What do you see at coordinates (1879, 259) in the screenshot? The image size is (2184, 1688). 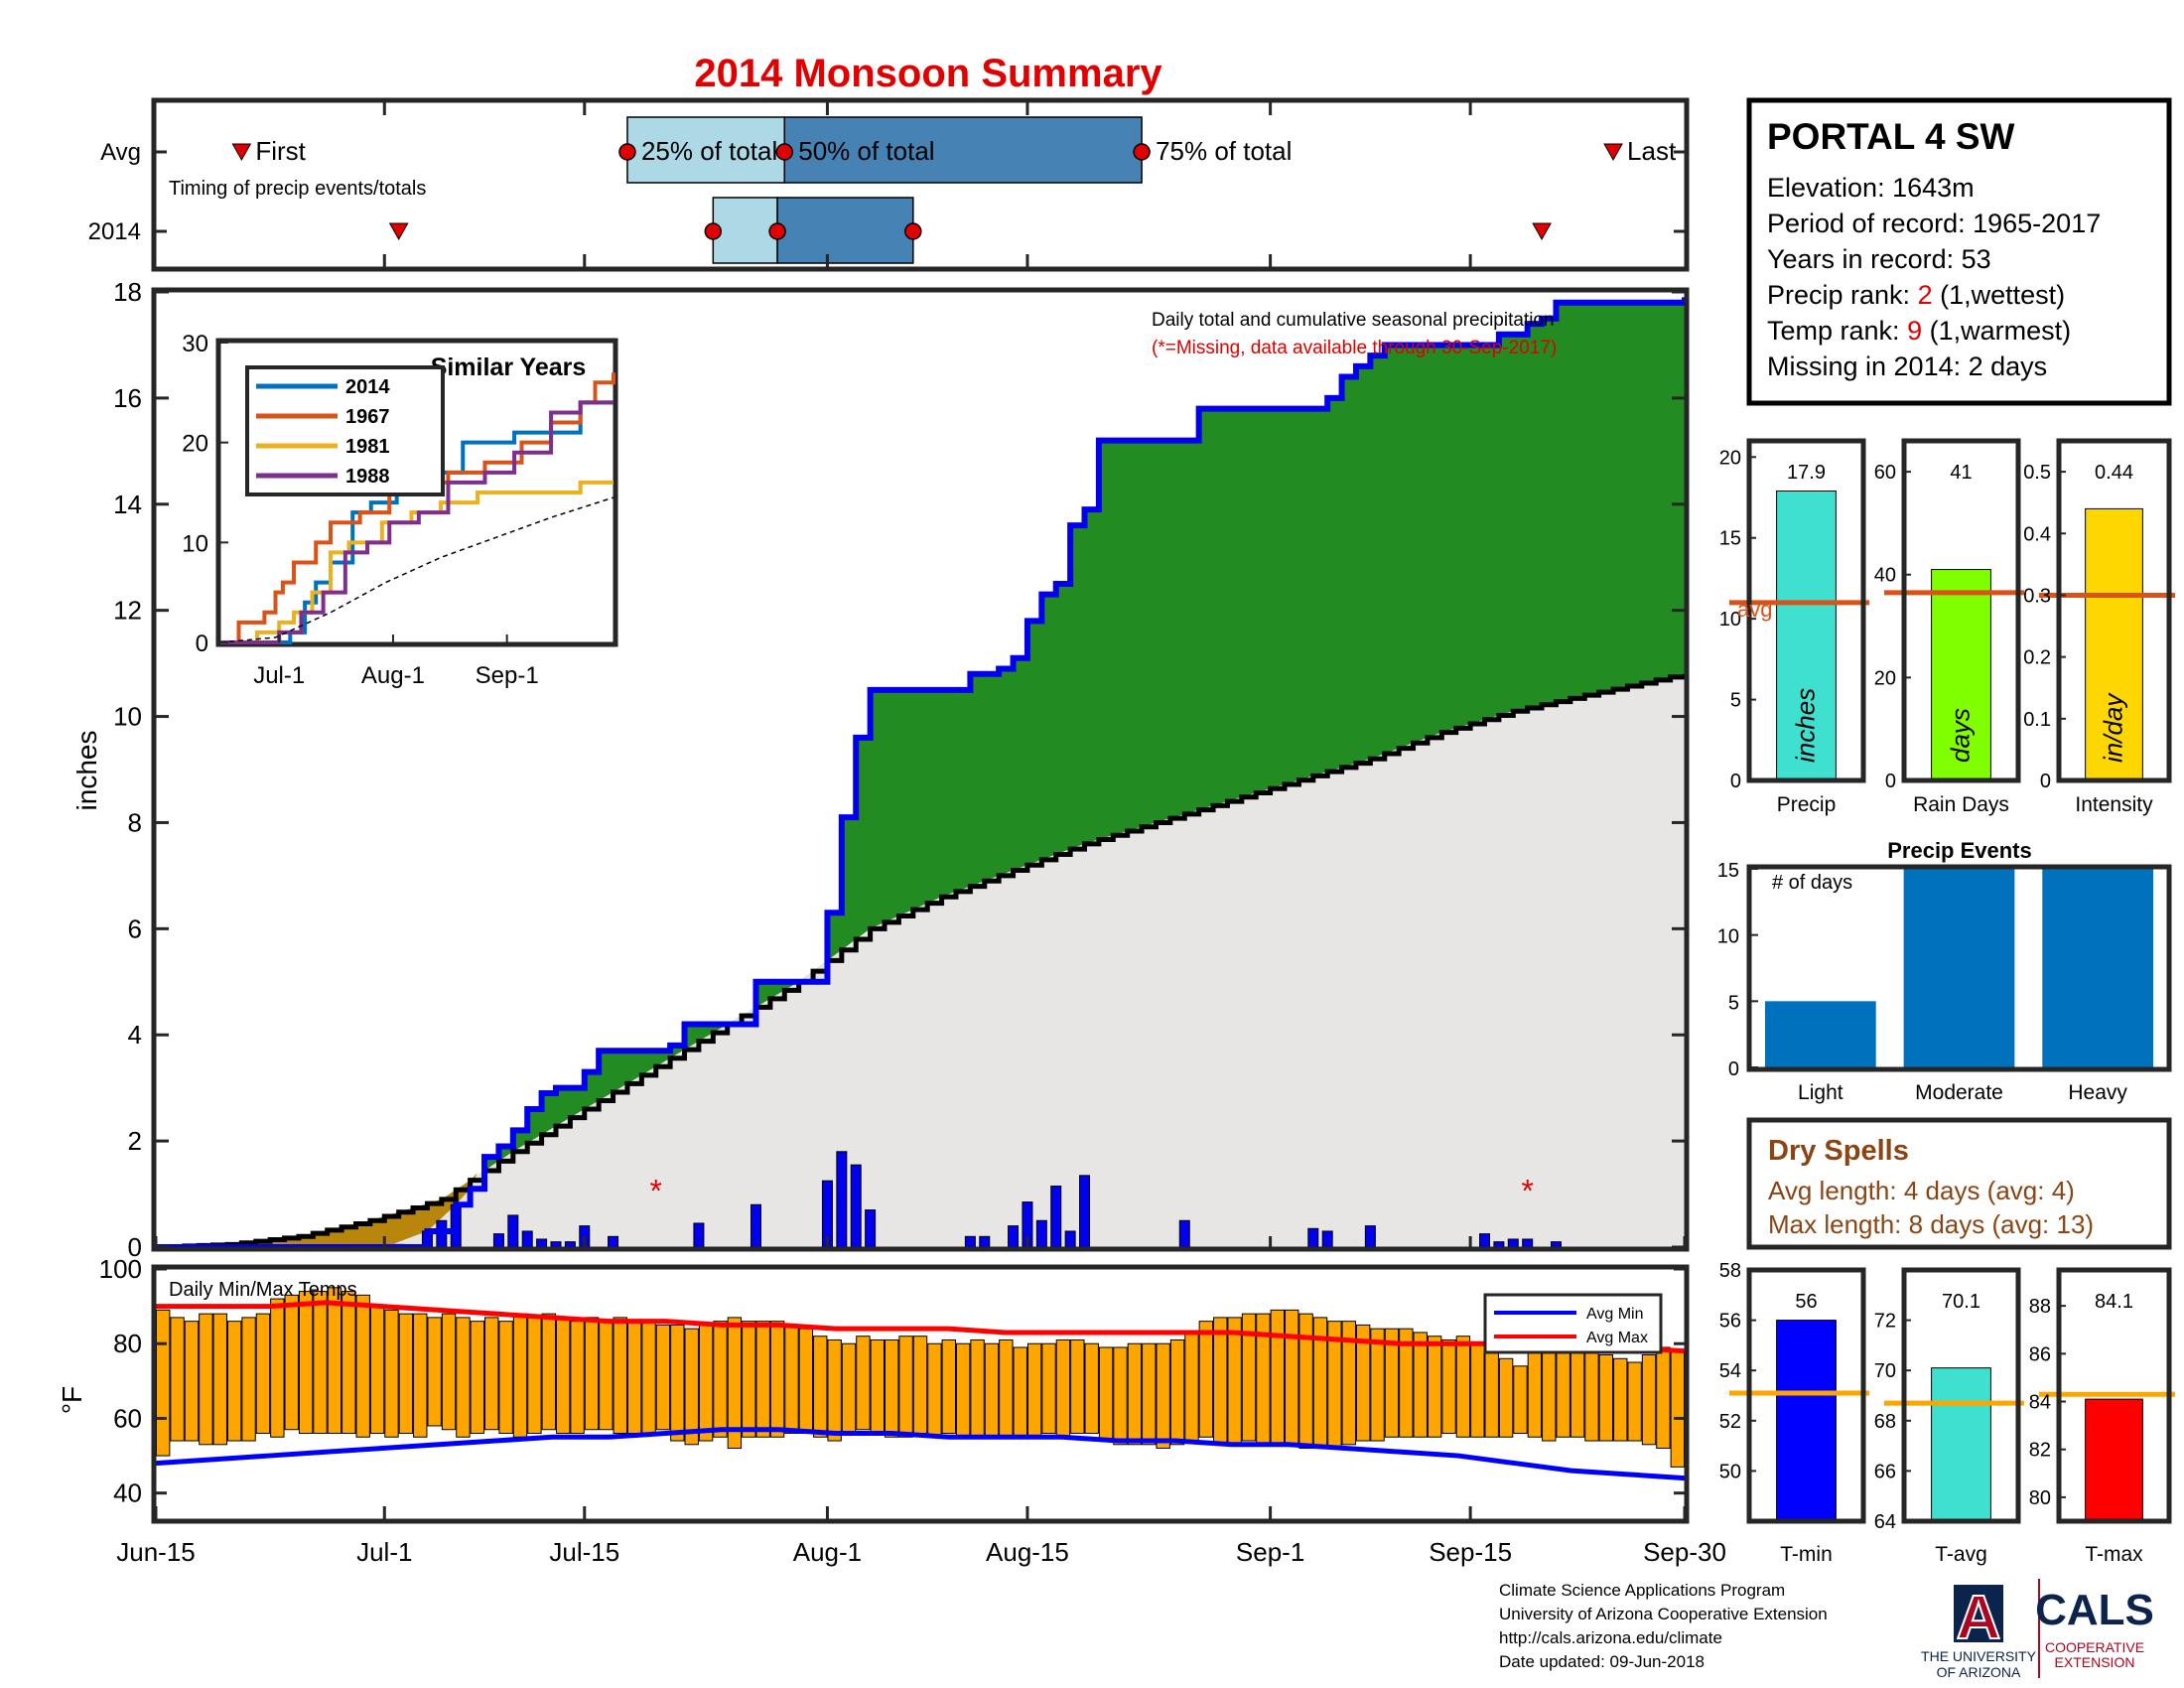 I see `station-years: Years in record: 53` at bounding box center [1879, 259].